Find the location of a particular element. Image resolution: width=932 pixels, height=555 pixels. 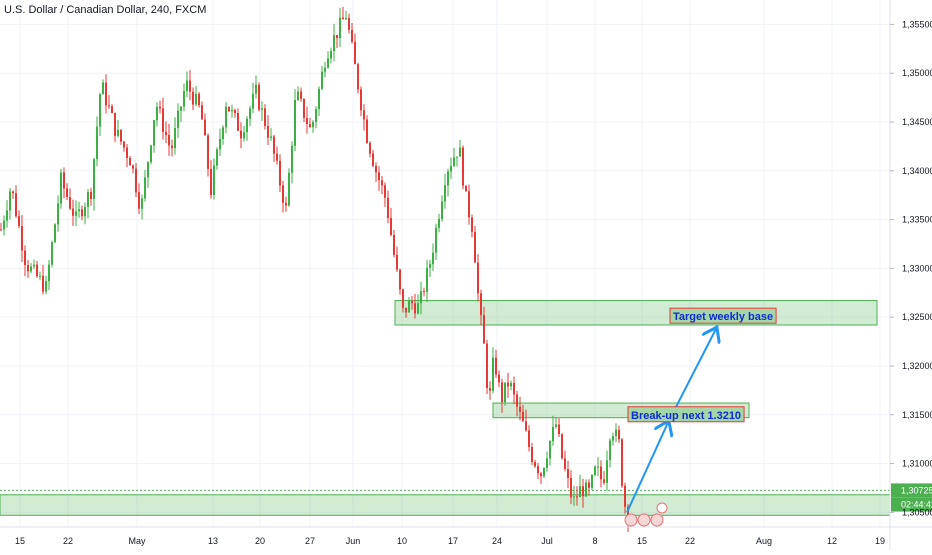

x-tick-label: 20 is located at coordinates (260, 541).